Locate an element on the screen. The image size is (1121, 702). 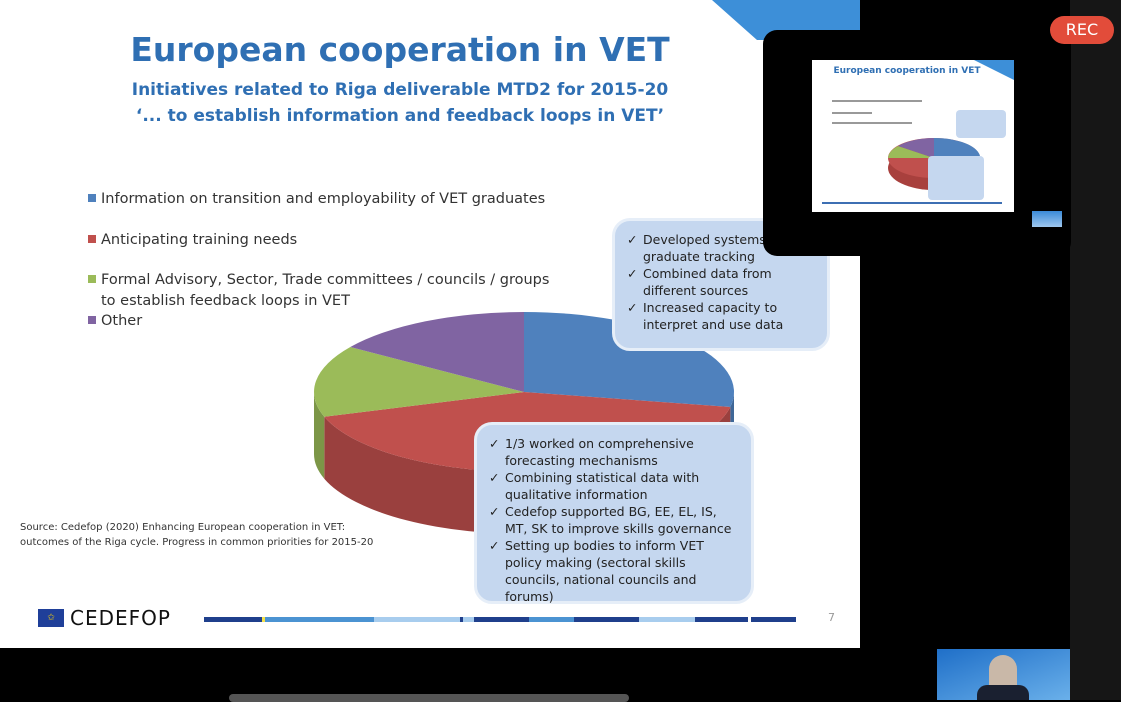
legend-item: Other is located at coordinates (328, 321).